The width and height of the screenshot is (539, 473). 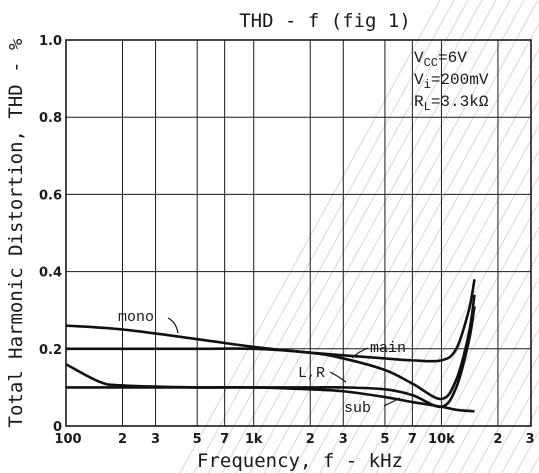 What do you see at coordinates (357, 408) in the screenshot?
I see `label-sub: sub` at bounding box center [357, 408].